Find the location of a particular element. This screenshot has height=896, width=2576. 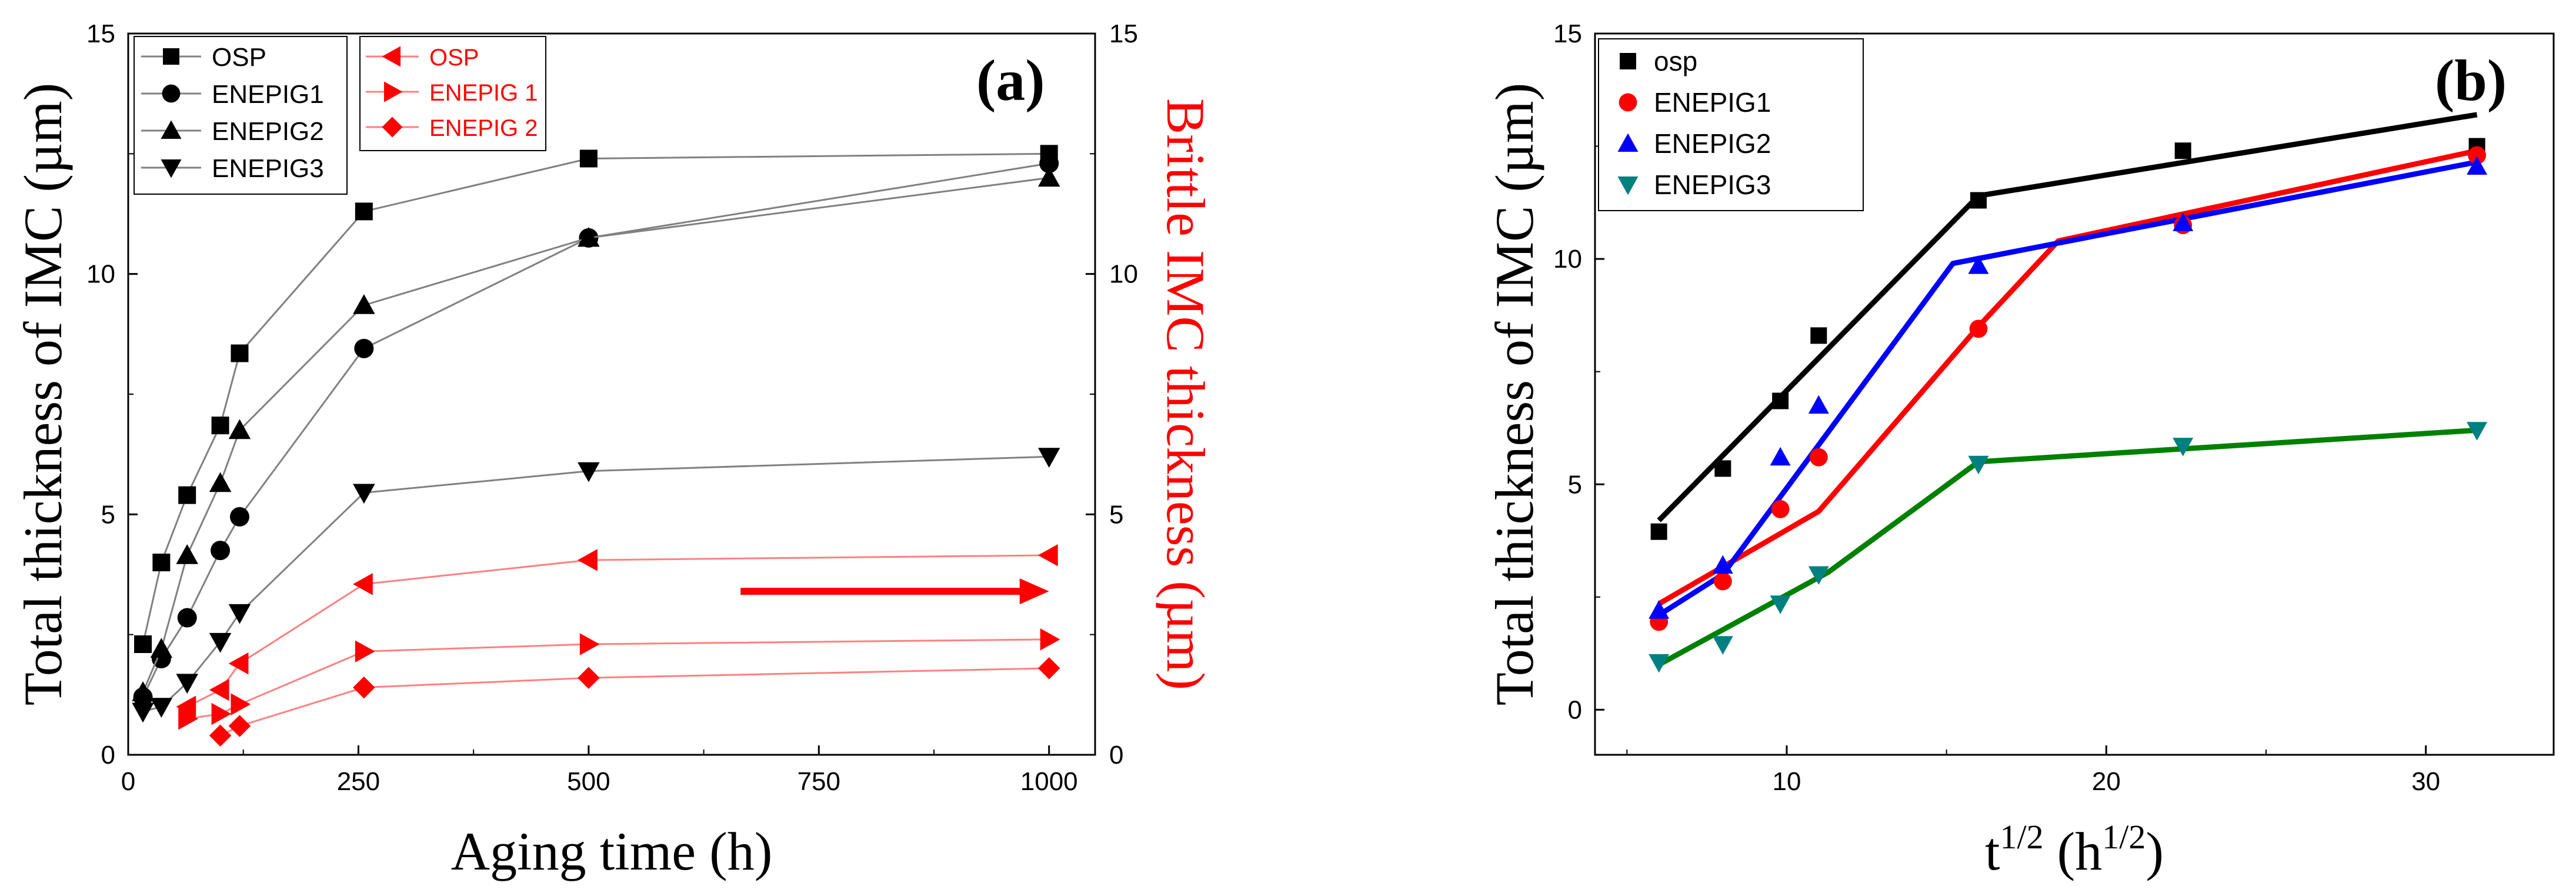

red-arrow-head is located at coordinates (1034, 591).